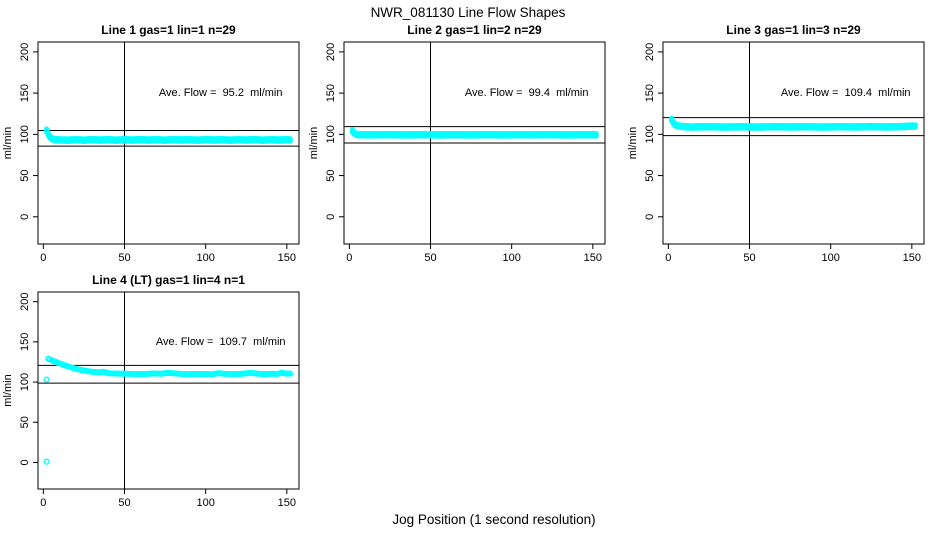  I want to click on panel-4-ave-flow-annotation: Ave. Flow = 109.7 ml/min, so click(220, 341).